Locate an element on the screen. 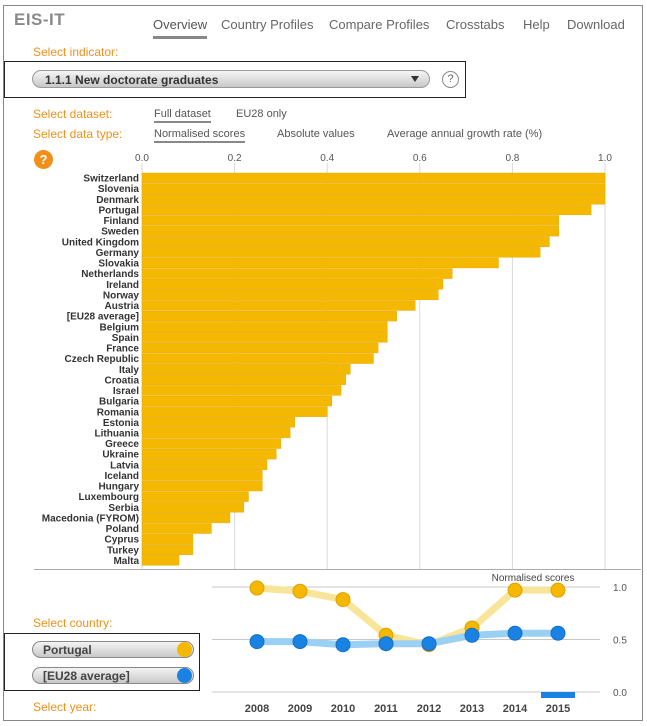 Image resolution: width=647 pixels, height=726 pixels. category-label: Finland is located at coordinates (121, 221).